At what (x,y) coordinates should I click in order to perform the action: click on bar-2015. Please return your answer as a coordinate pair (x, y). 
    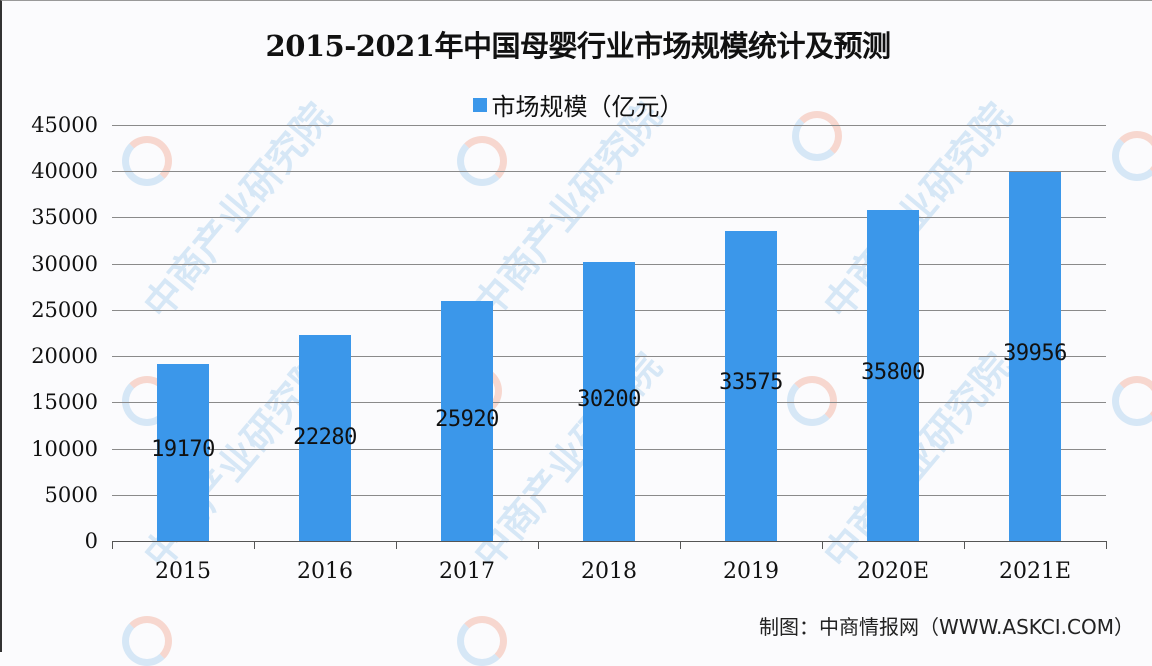
    Looking at the image, I should click on (183, 452).